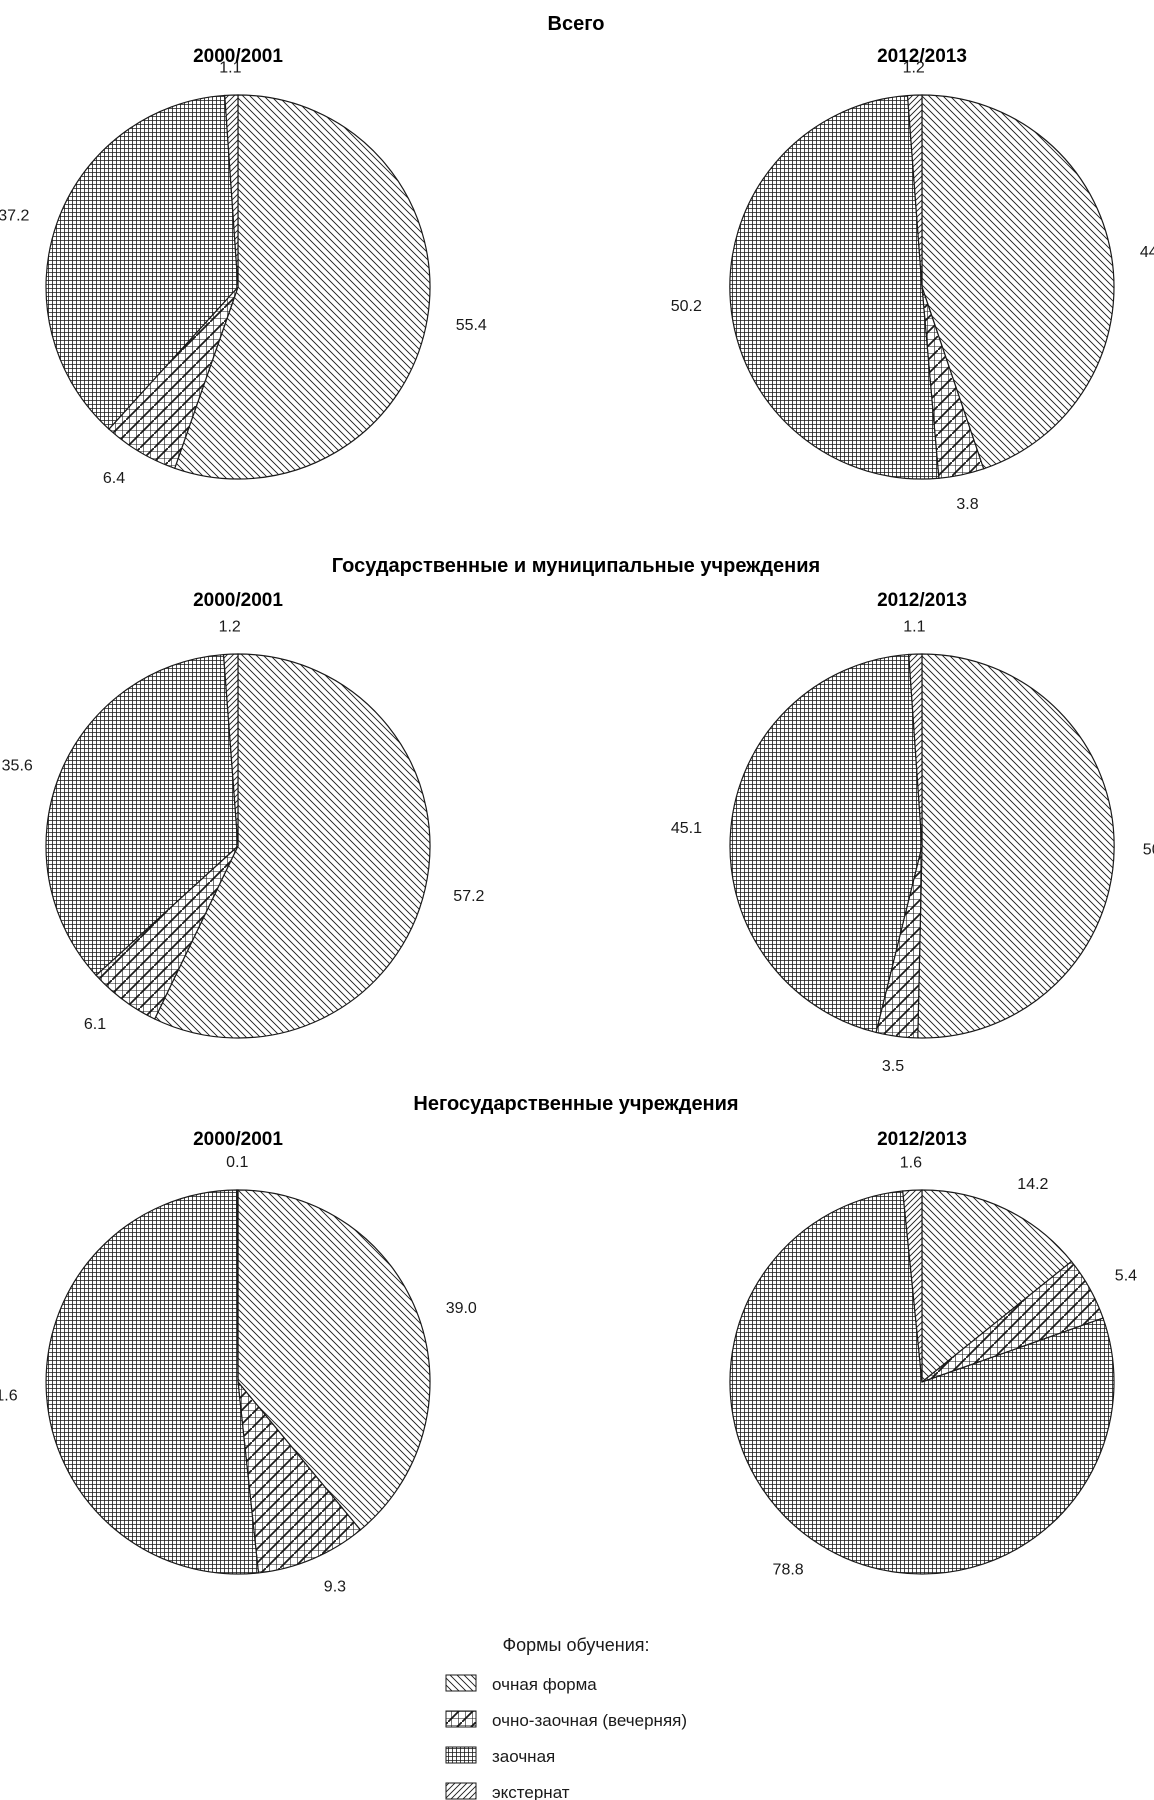 The width and height of the screenshot is (1154, 1800). Describe the element at coordinates (922, 1139) in the screenshot. I see `chart-title-nonstate-2012: 2012/2013` at that location.